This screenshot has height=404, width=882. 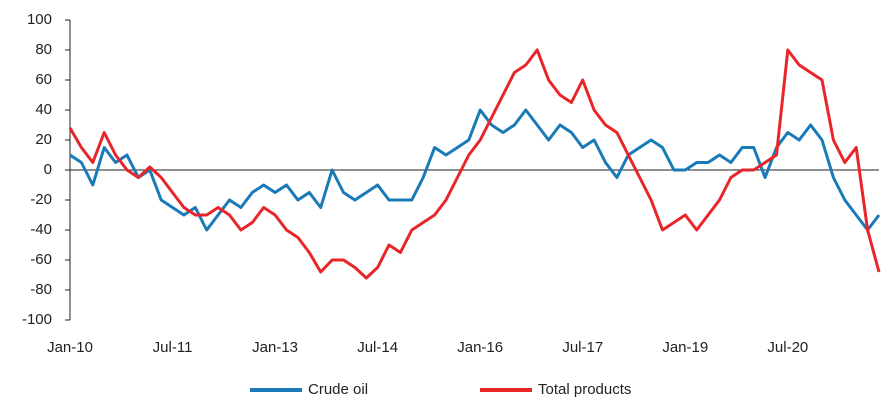 I want to click on y-tick-label: 0, so click(x=48, y=169).